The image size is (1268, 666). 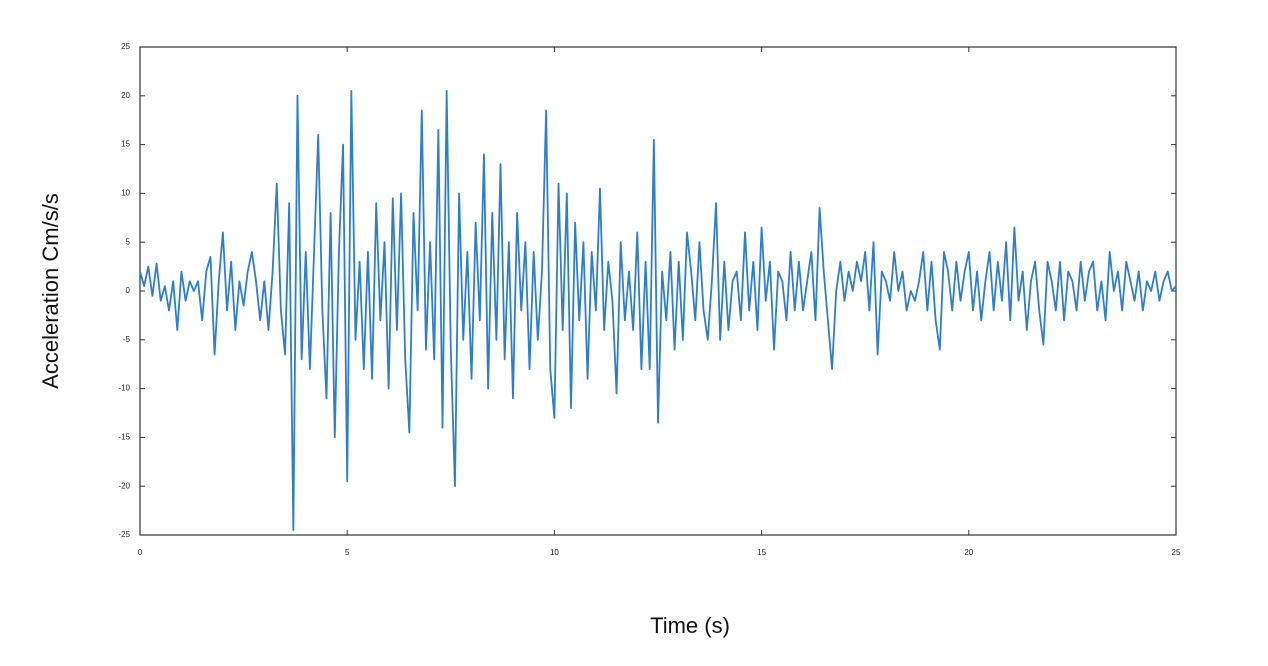 What do you see at coordinates (690, 625) in the screenshot?
I see `x-axis-label: Time (s)` at bounding box center [690, 625].